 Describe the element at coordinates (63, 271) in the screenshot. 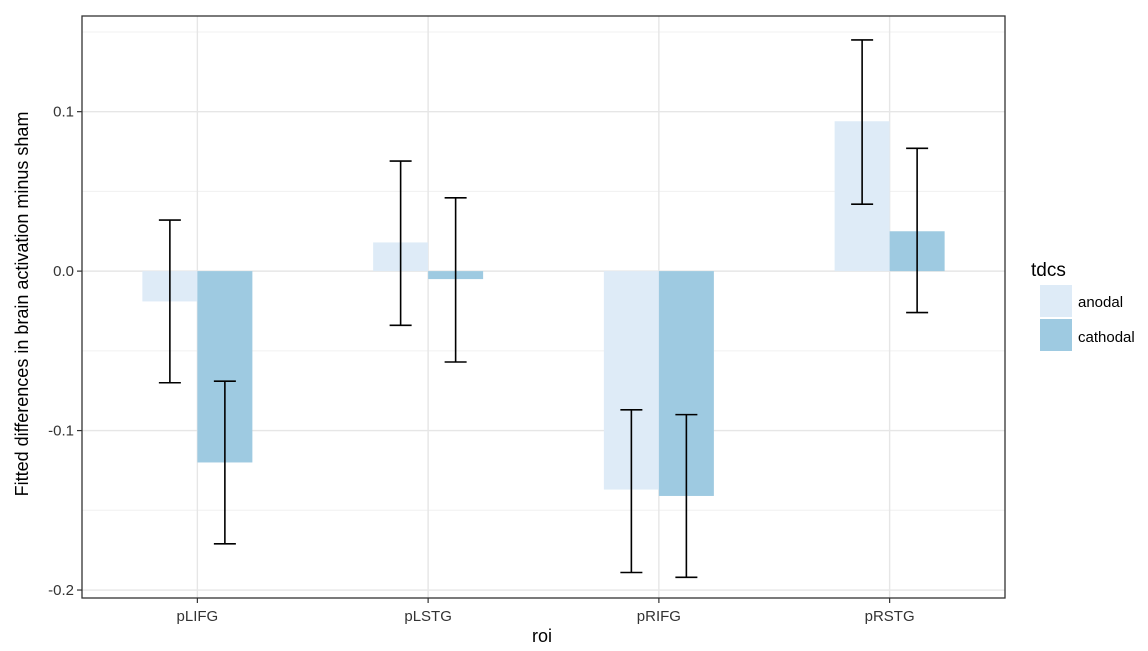

I see `y-tick-label: 0.0` at that location.